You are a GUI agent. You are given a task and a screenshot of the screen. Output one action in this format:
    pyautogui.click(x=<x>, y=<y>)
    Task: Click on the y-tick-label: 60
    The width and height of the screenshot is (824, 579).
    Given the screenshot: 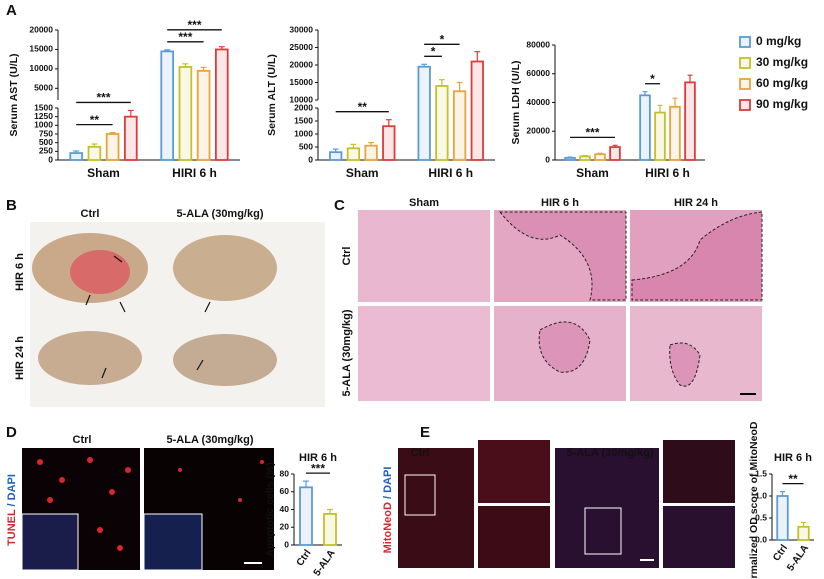 What is the action you would take?
    pyautogui.click(x=285, y=491)
    